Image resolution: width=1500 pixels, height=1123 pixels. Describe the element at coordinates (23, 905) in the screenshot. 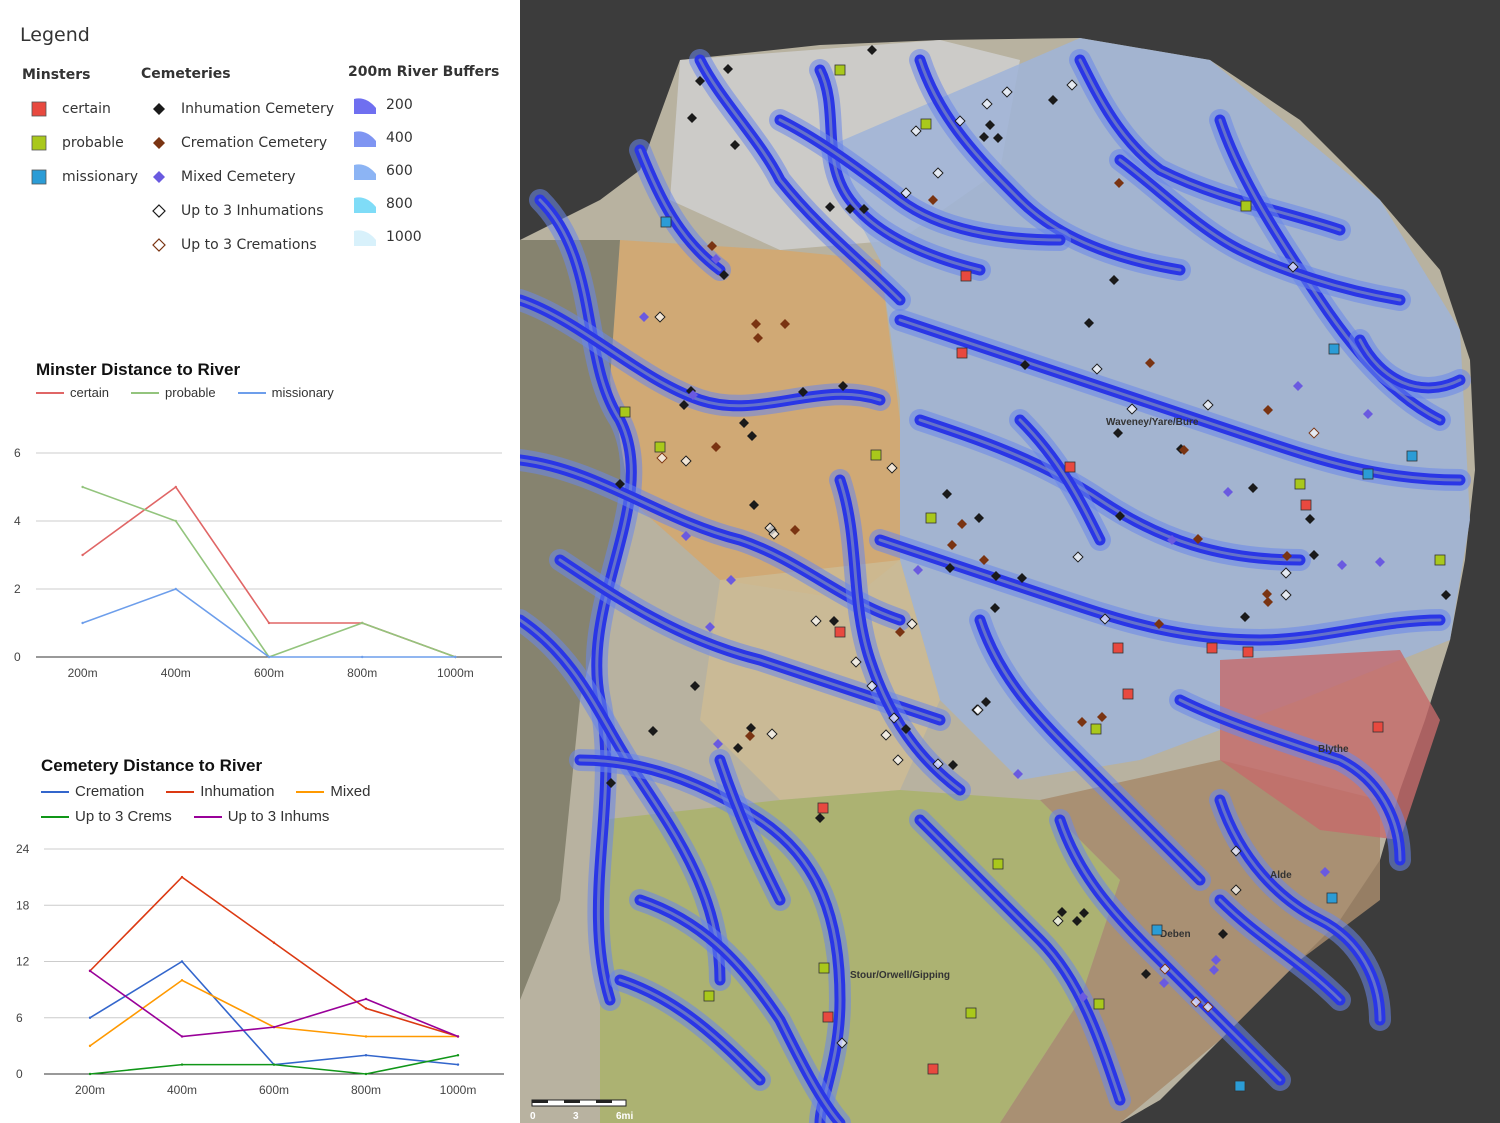

I see `y-tick-label: 18` at that location.